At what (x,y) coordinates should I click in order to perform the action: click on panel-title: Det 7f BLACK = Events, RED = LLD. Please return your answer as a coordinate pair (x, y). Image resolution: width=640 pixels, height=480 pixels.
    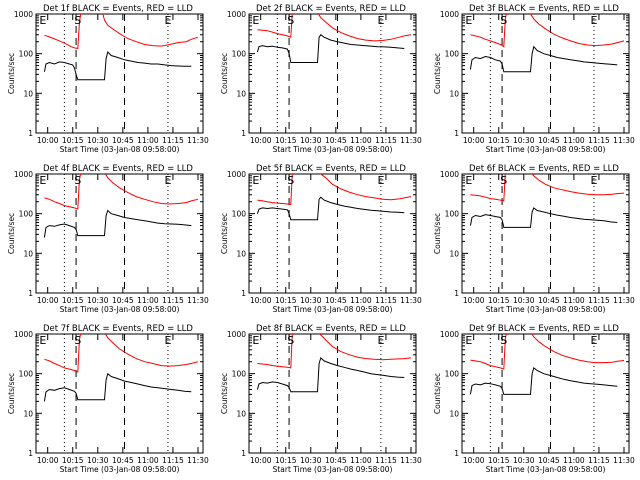
    Looking at the image, I should click on (118, 329).